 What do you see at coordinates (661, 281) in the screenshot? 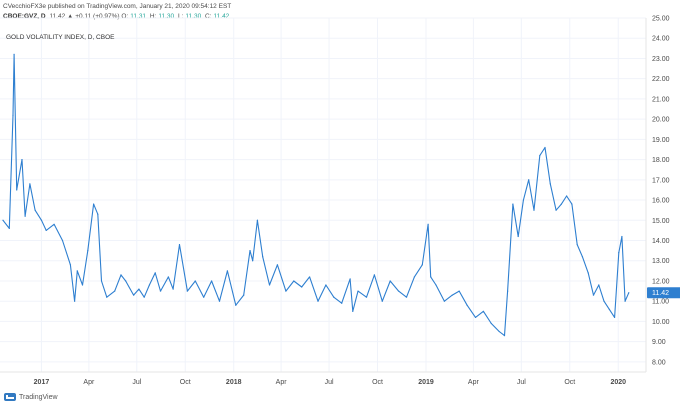
I see `y-tick-label: 12.00` at bounding box center [661, 281].